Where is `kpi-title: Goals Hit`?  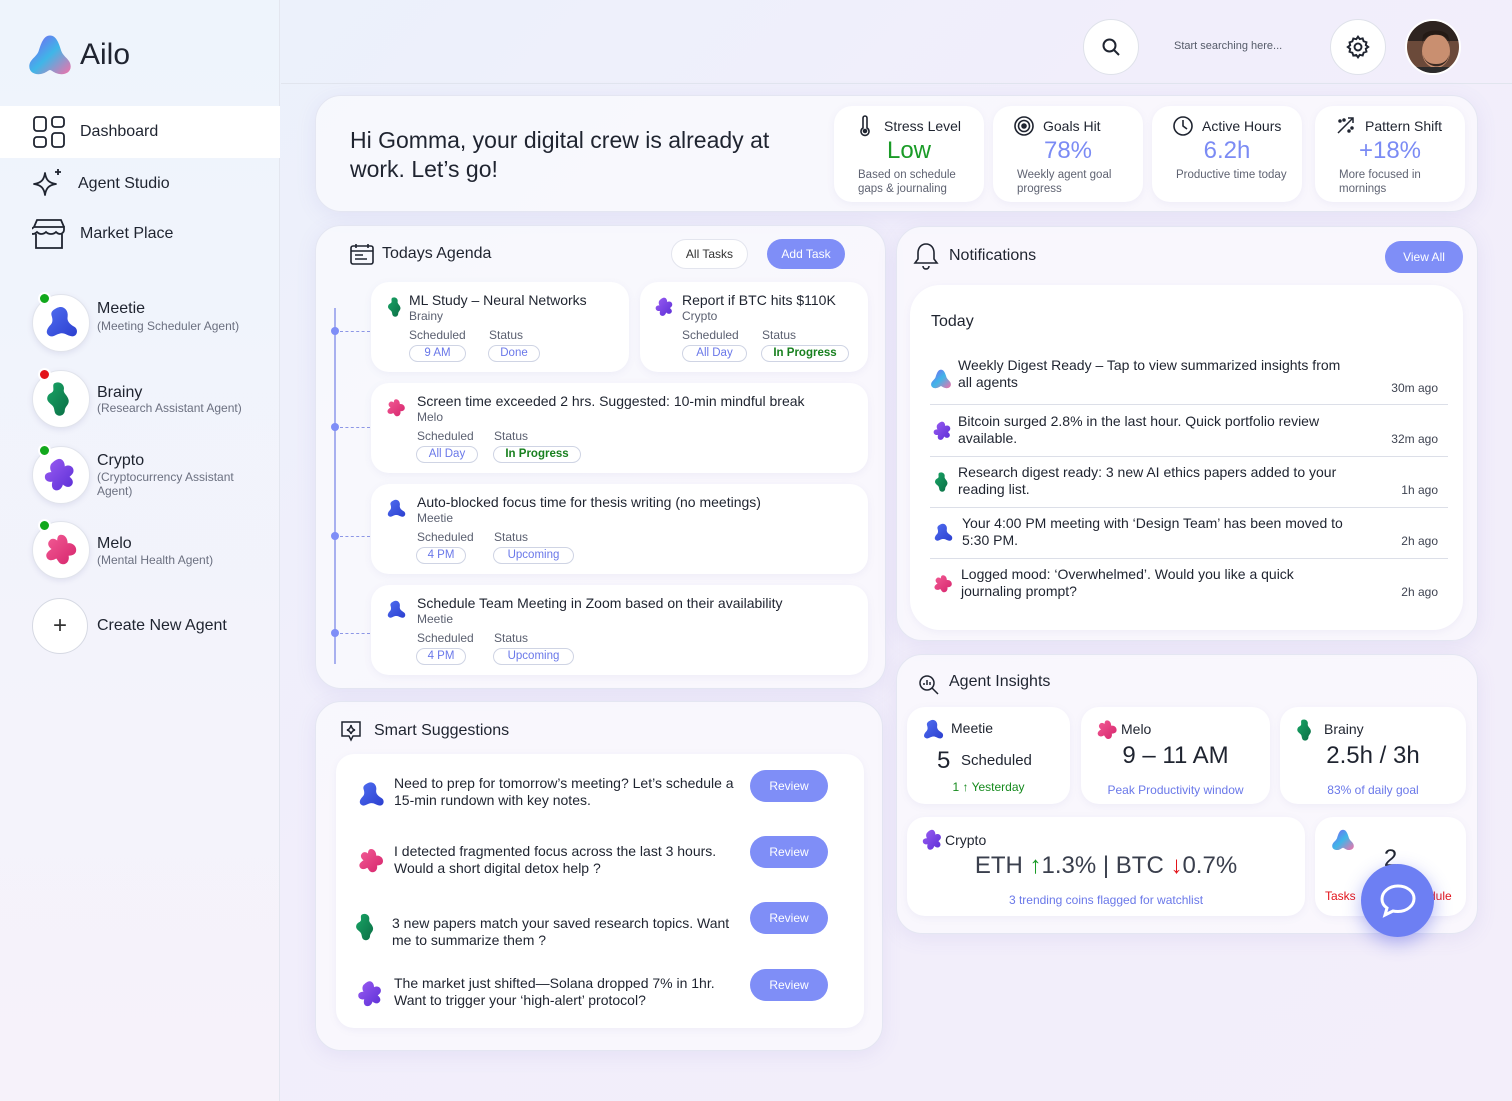
kpi-title: Goals Hit is located at coordinates (1072, 126).